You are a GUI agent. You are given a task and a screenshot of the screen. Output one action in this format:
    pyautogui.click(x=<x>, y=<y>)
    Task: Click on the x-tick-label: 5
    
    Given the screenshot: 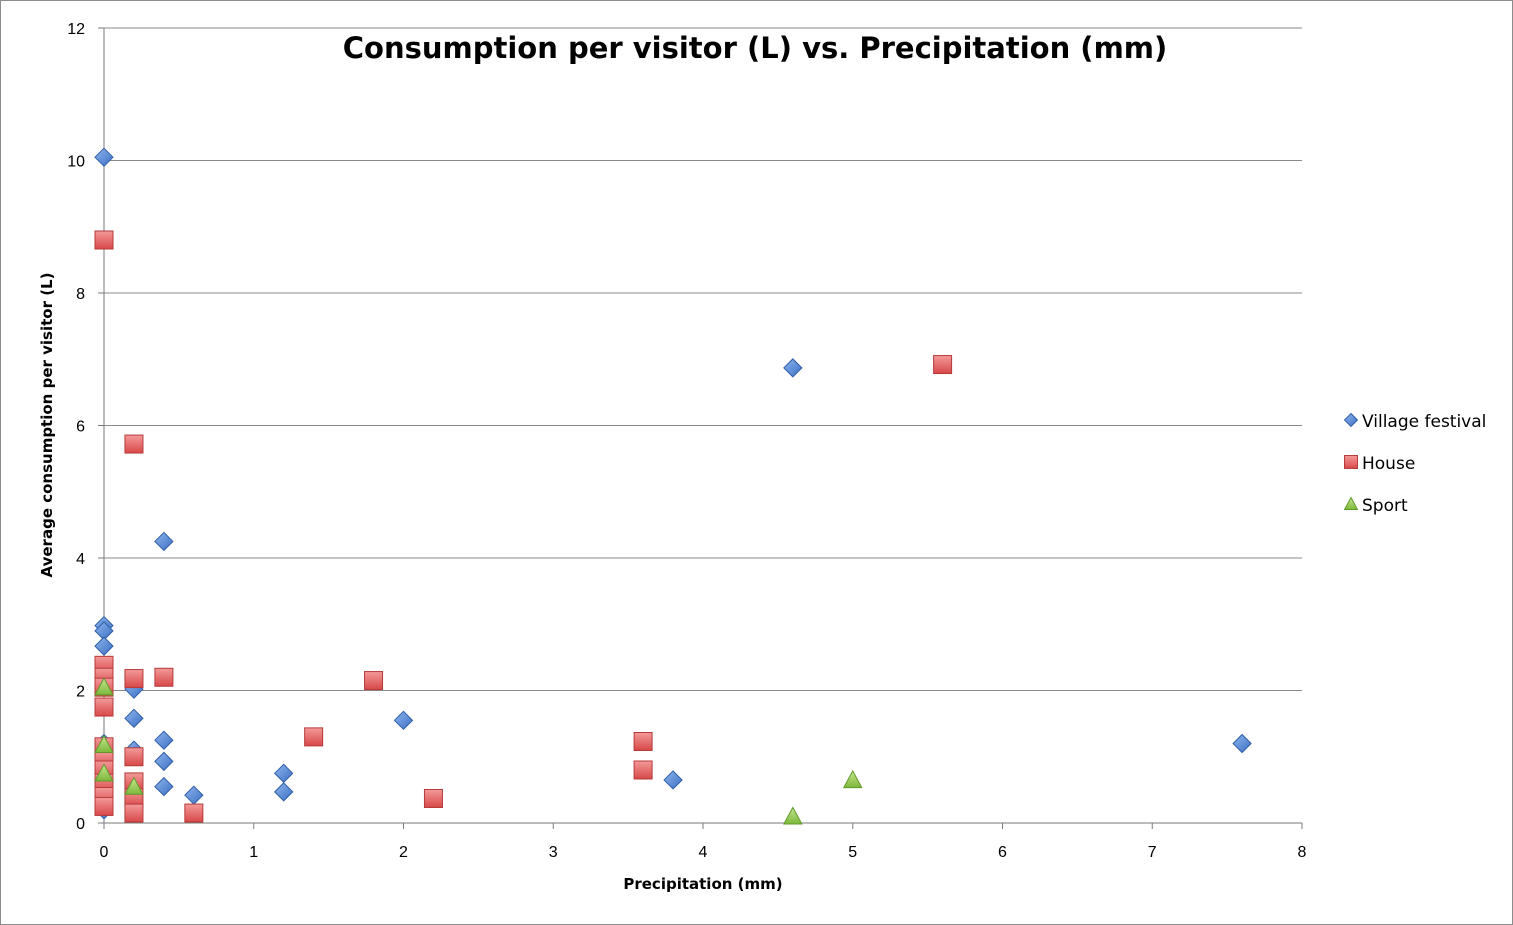 What is the action you would take?
    pyautogui.click(x=852, y=852)
    